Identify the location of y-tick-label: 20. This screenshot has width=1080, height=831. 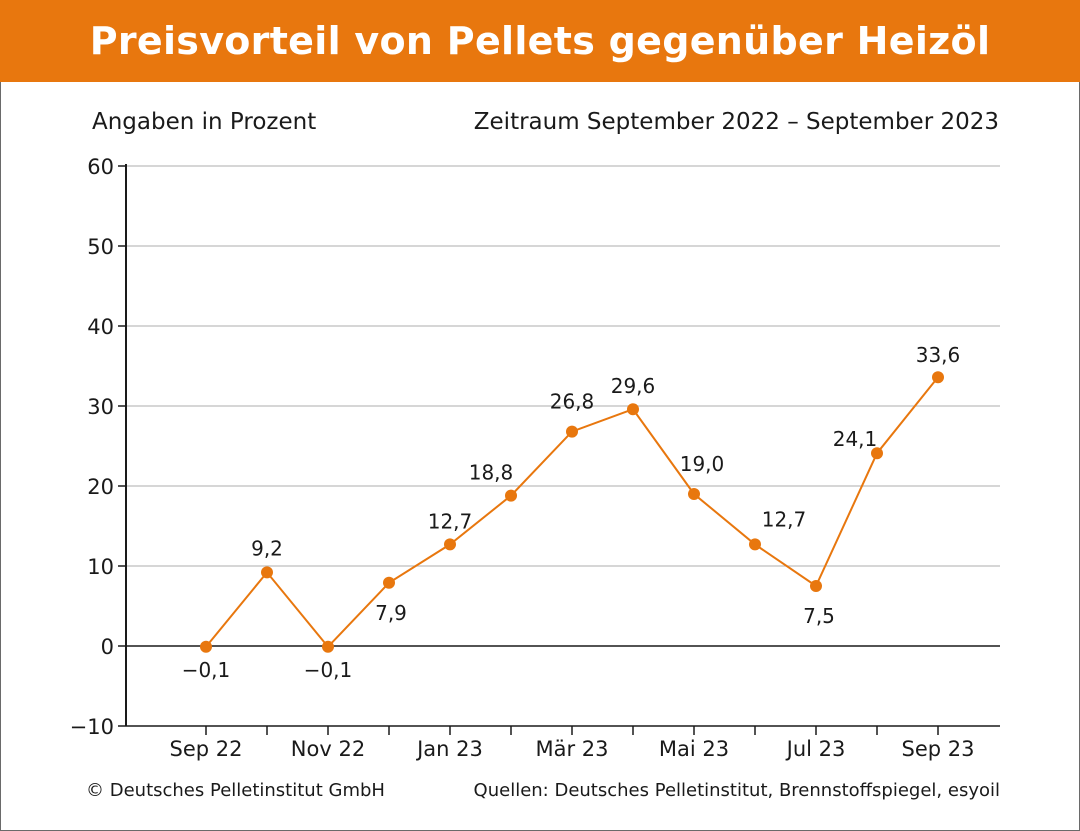
(100, 487).